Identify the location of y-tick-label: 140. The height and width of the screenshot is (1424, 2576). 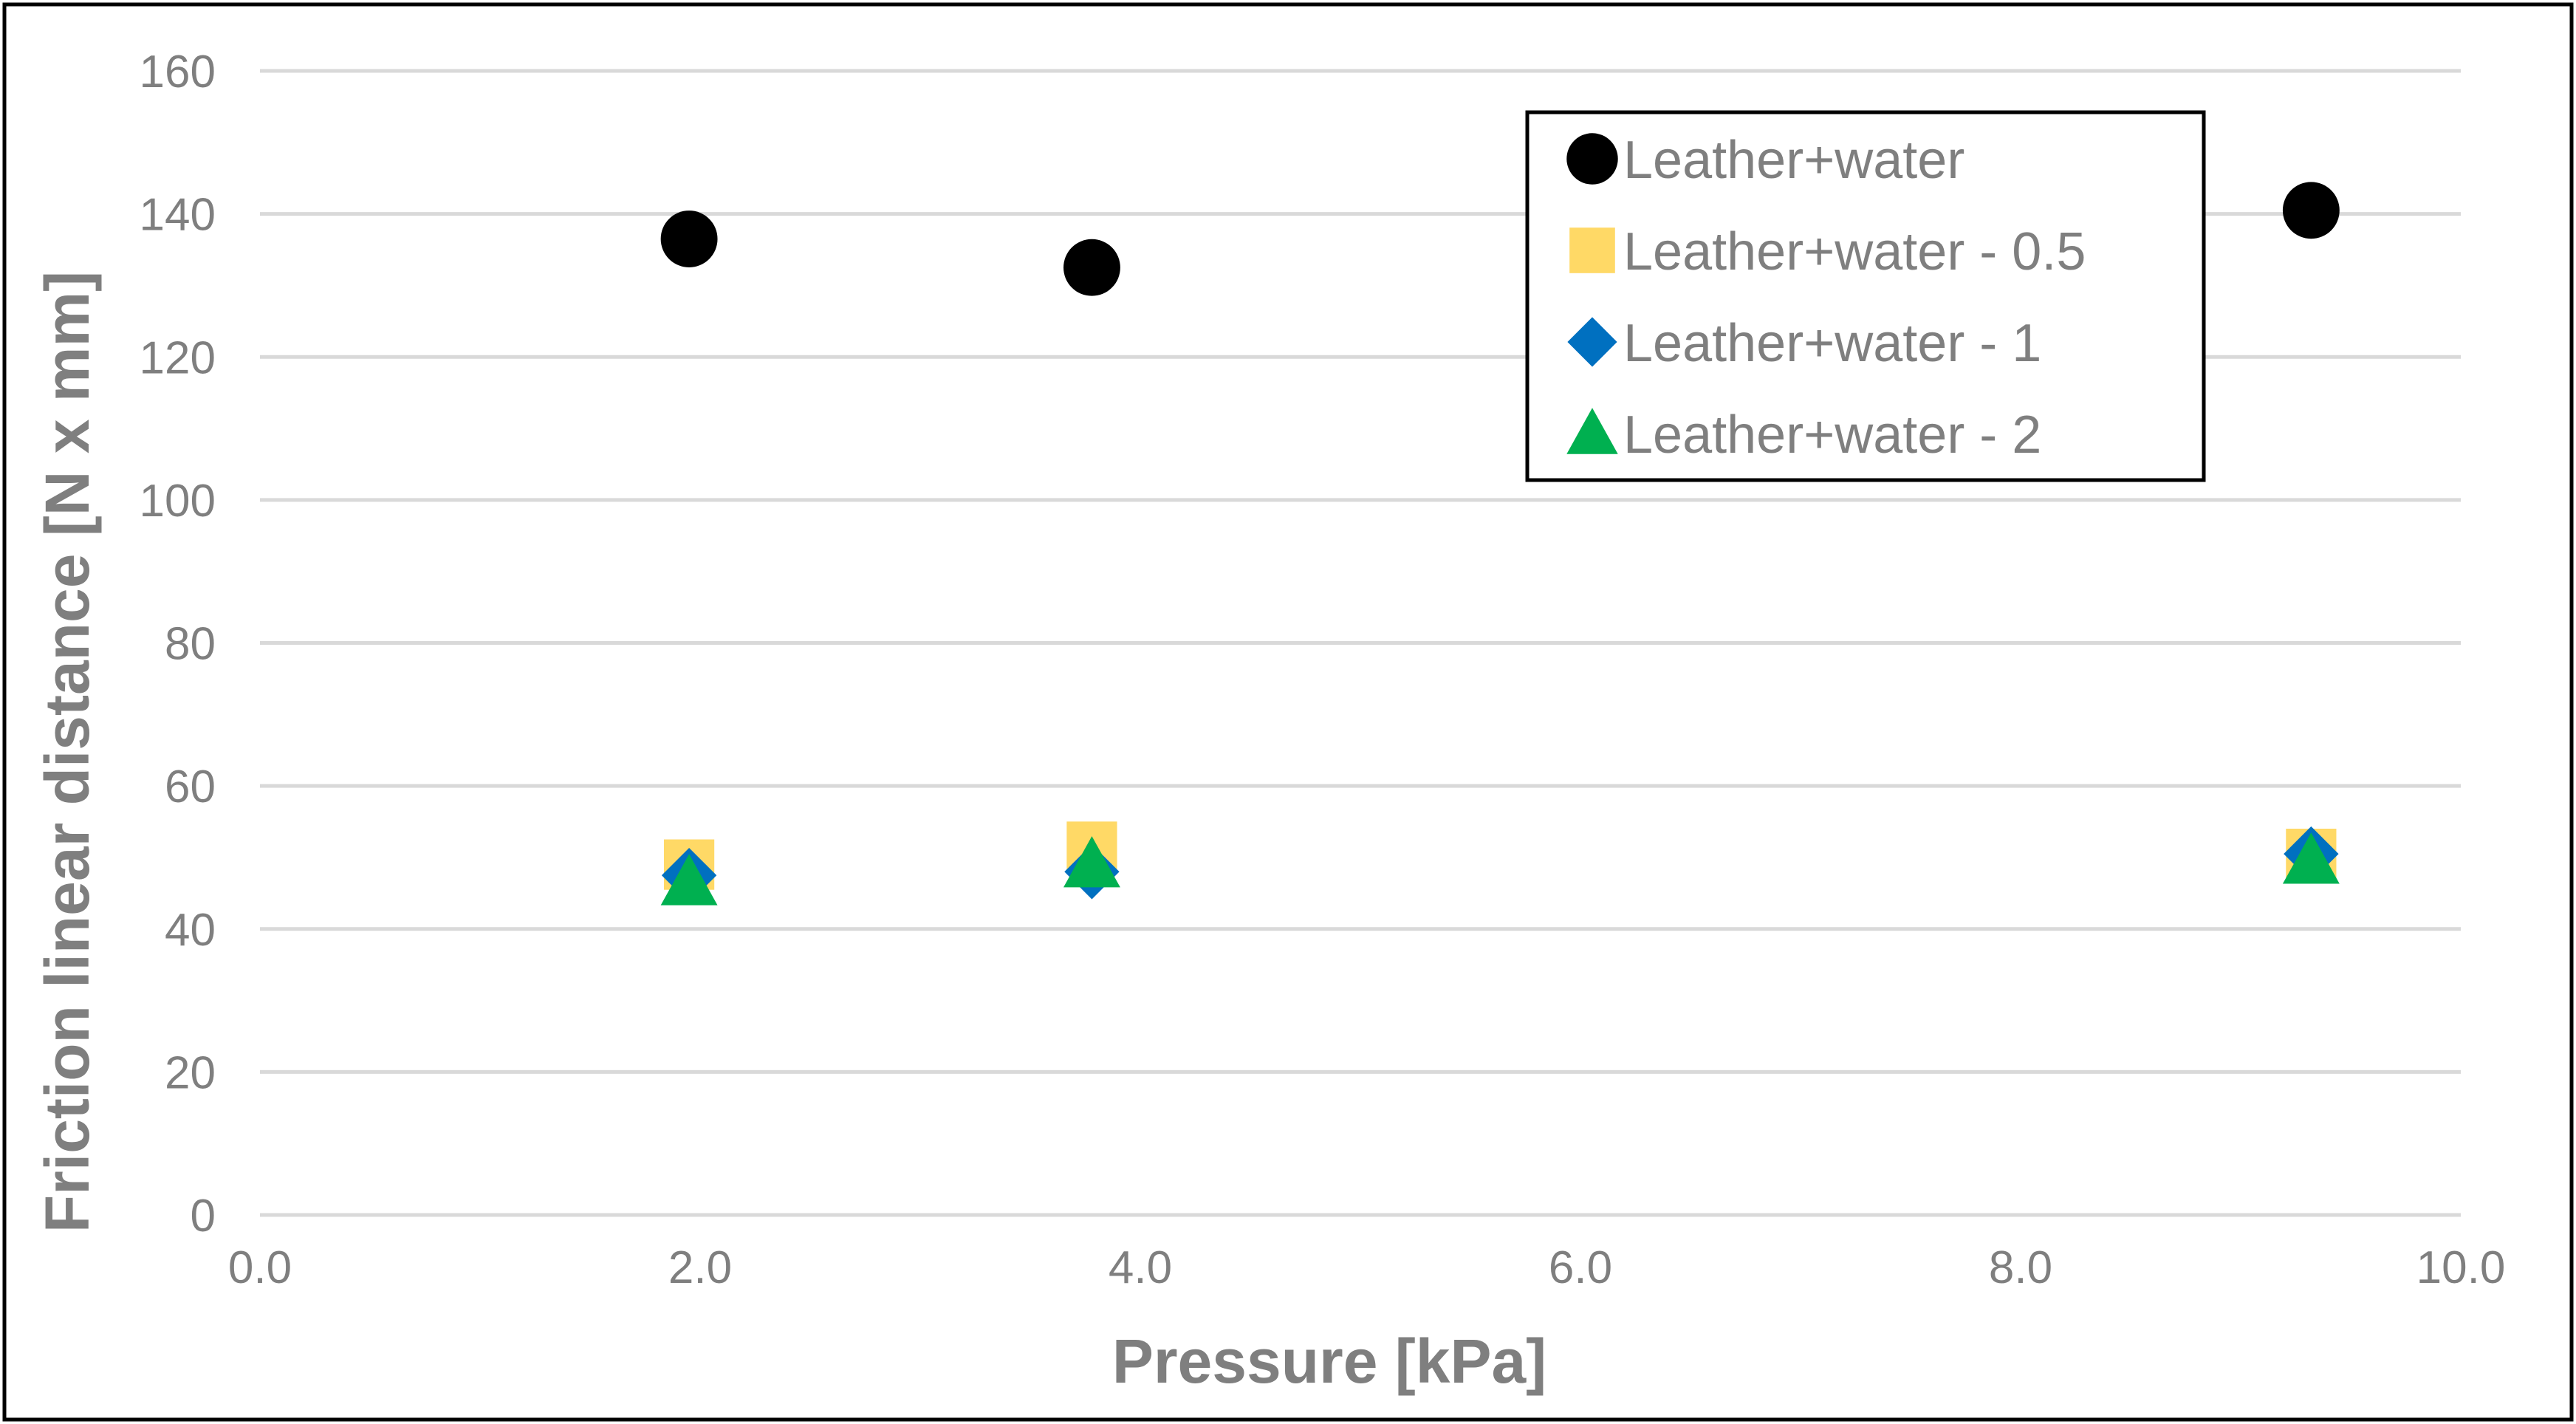
(178, 215).